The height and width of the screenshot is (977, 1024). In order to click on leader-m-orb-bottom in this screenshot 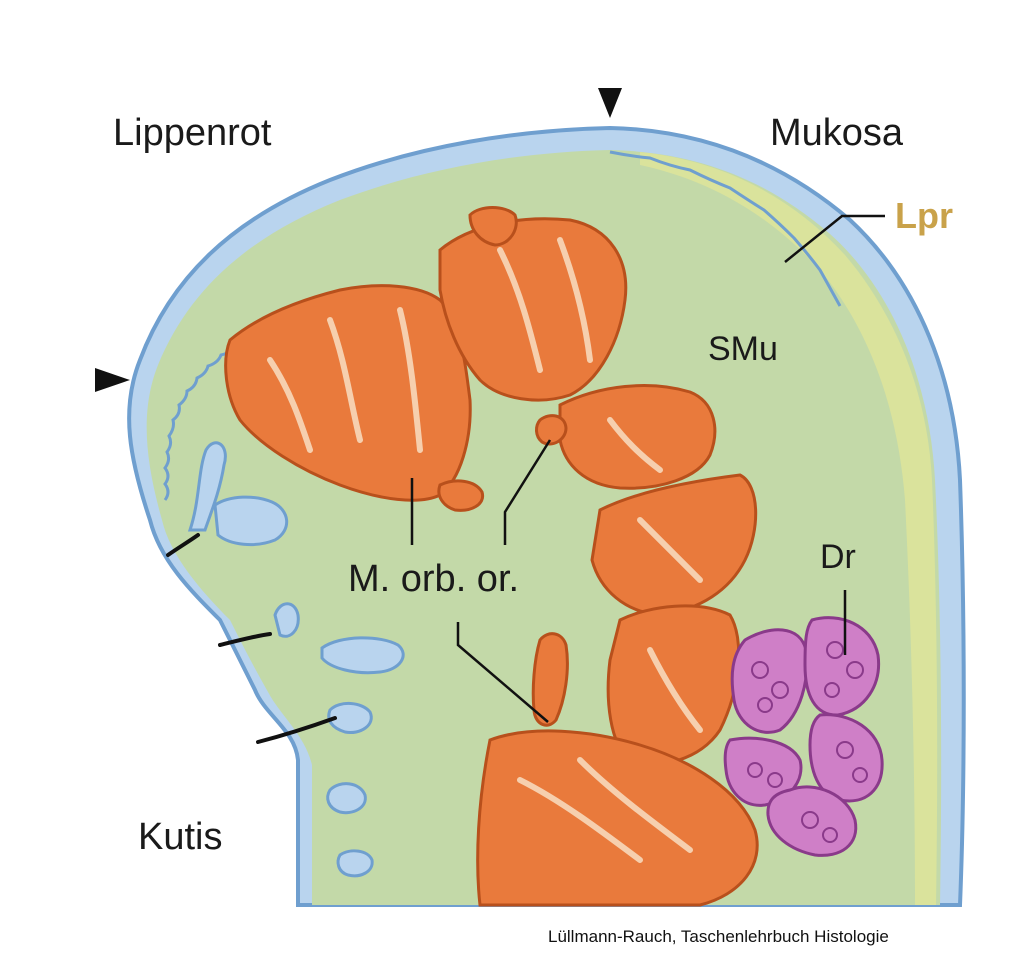, I will do `click(502, 672)`.